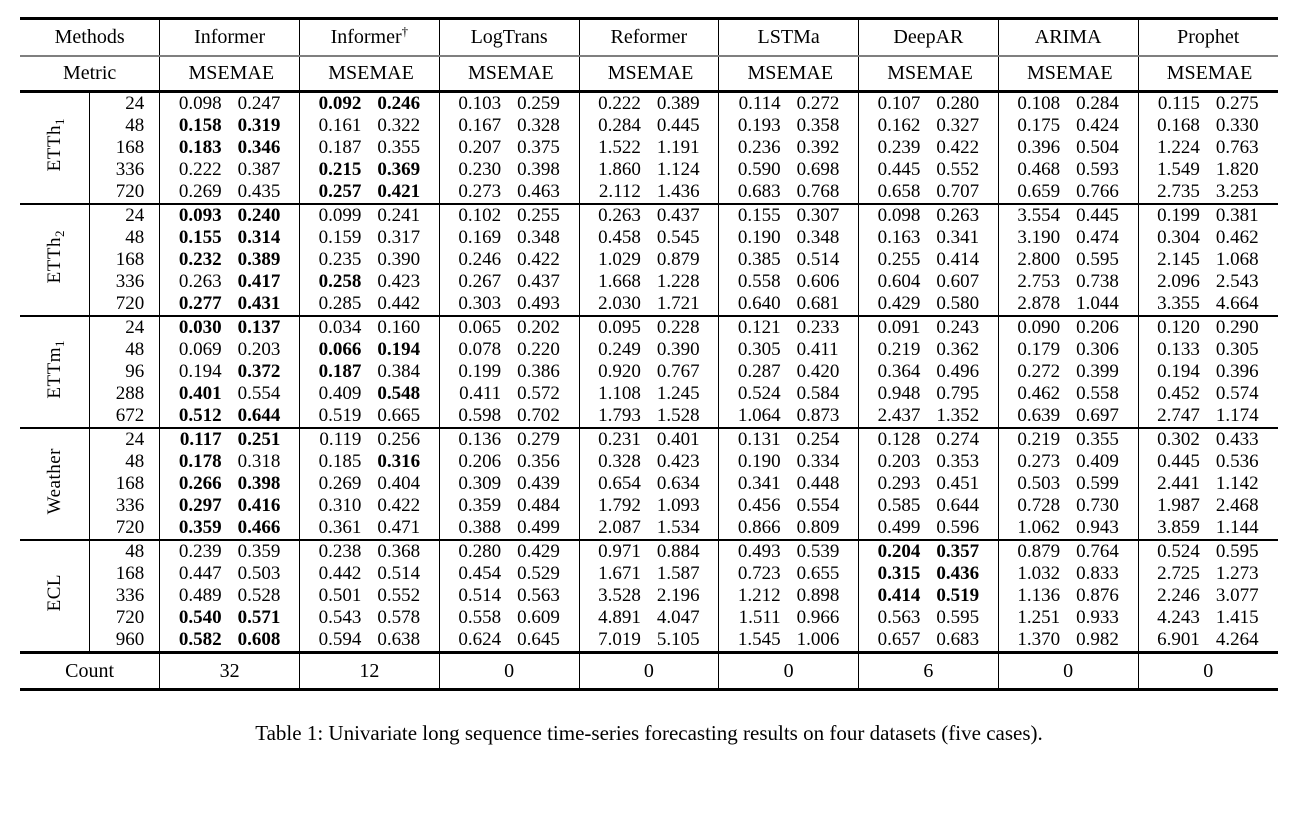 This screenshot has height=834, width=1298. Describe the element at coordinates (818, 461) in the screenshot. I see `mae-value: 0.334` at that location.